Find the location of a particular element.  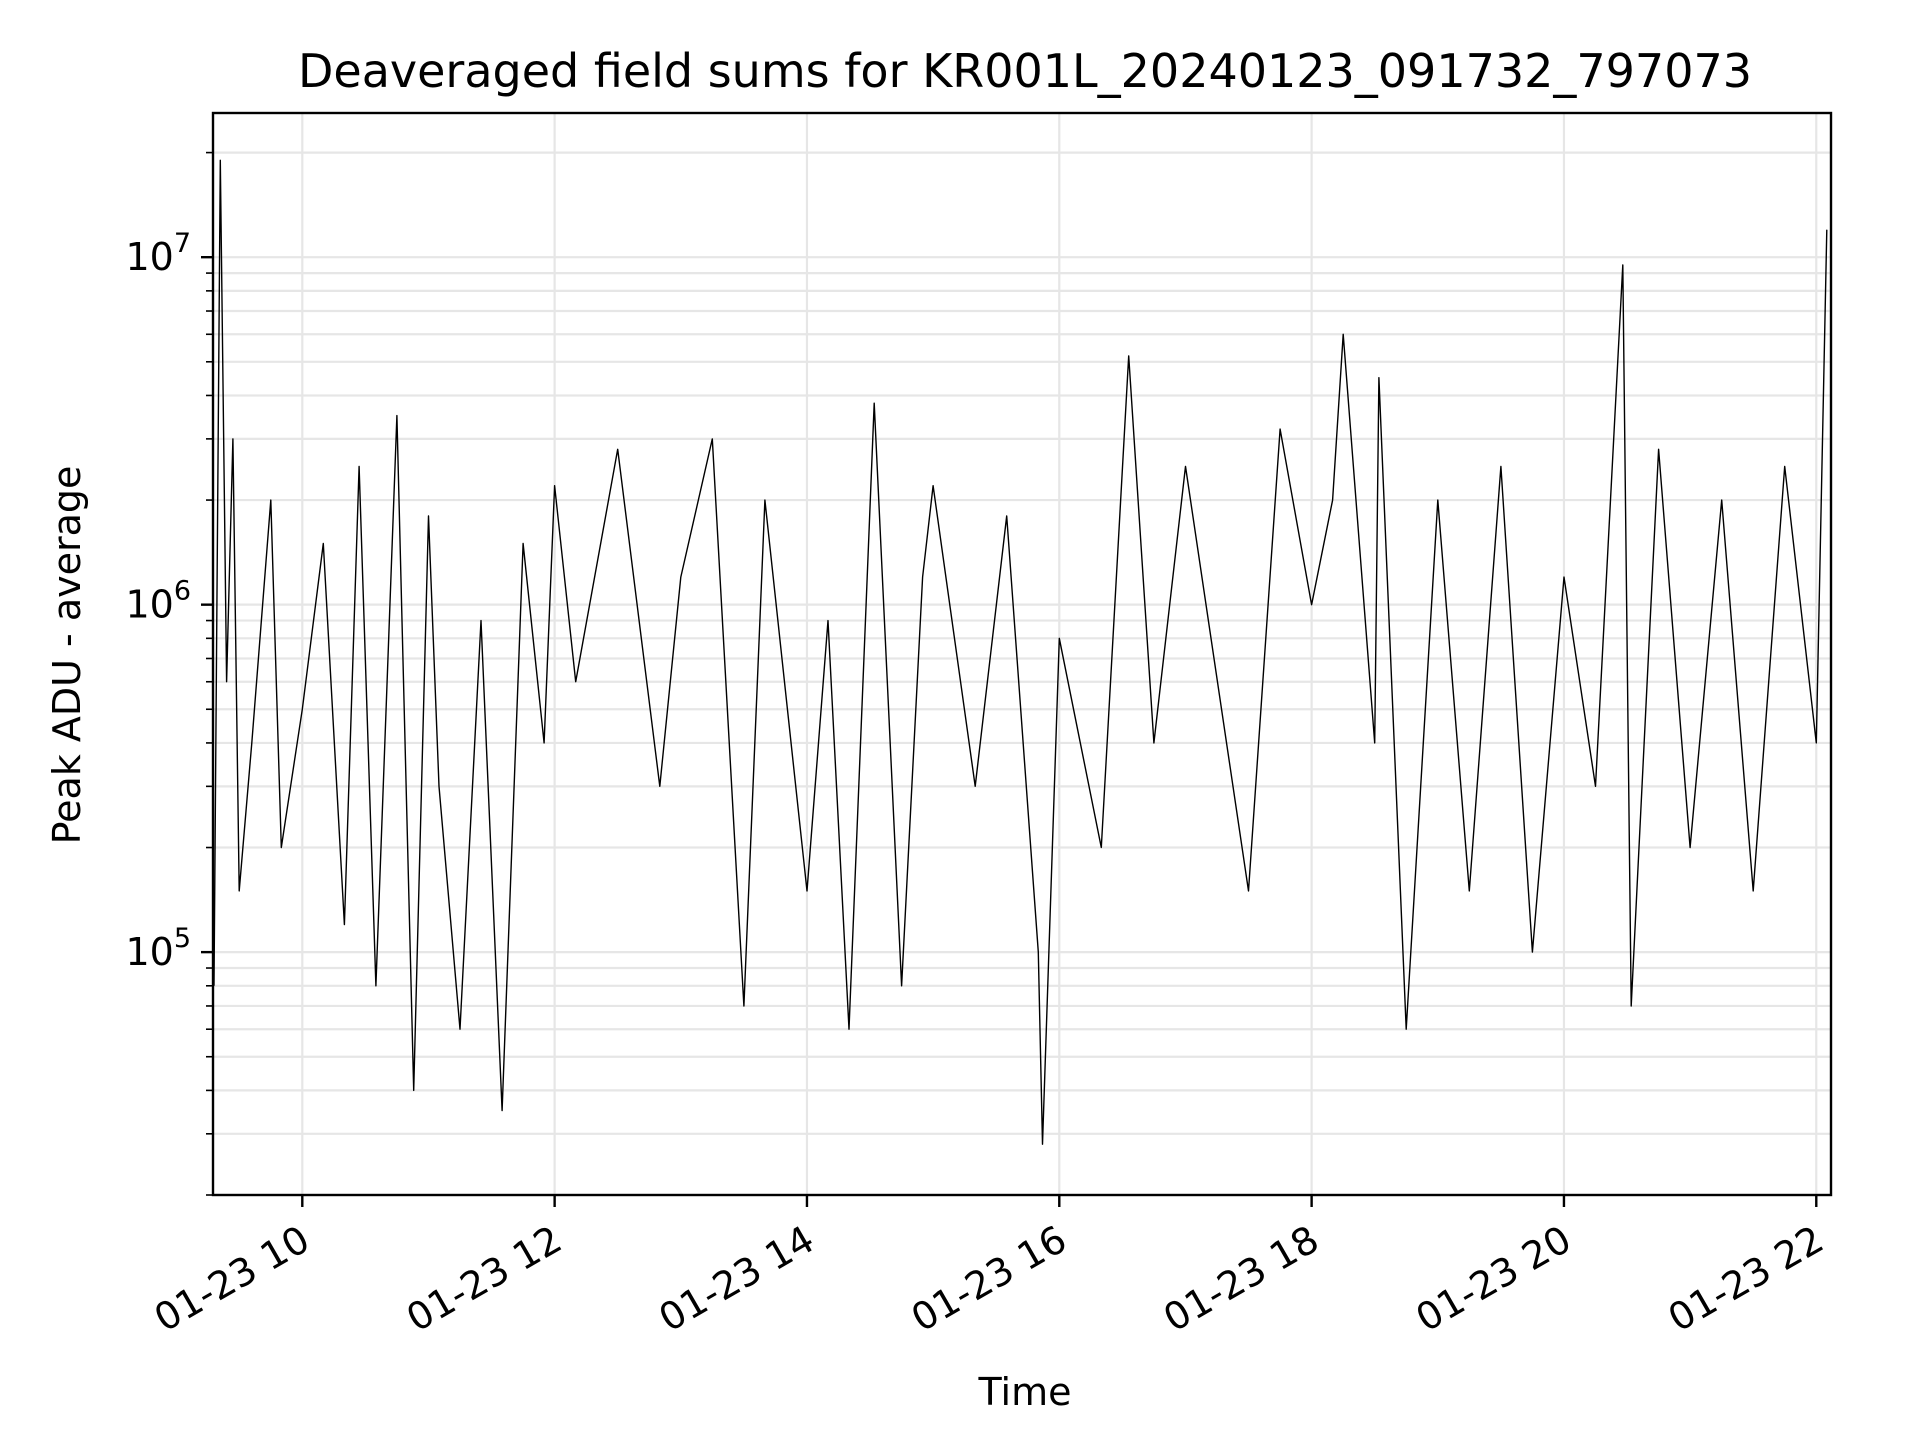

y-tick-label: 10⁷ is located at coordinates (158, 253).